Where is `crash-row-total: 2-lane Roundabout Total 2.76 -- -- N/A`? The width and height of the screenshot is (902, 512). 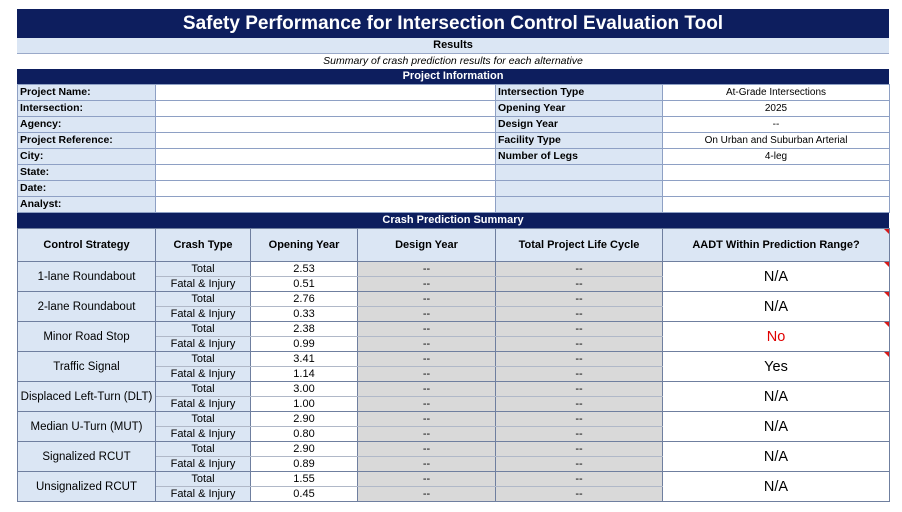 crash-row-total: 2-lane Roundabout Total 2.76 -- -- N/A is located at coordinates (453, 306).